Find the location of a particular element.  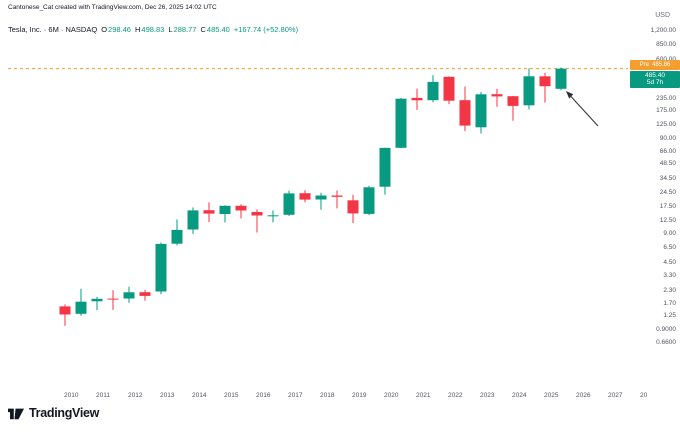

time-axis-label: 2017 is located at coordinates (295, 395).